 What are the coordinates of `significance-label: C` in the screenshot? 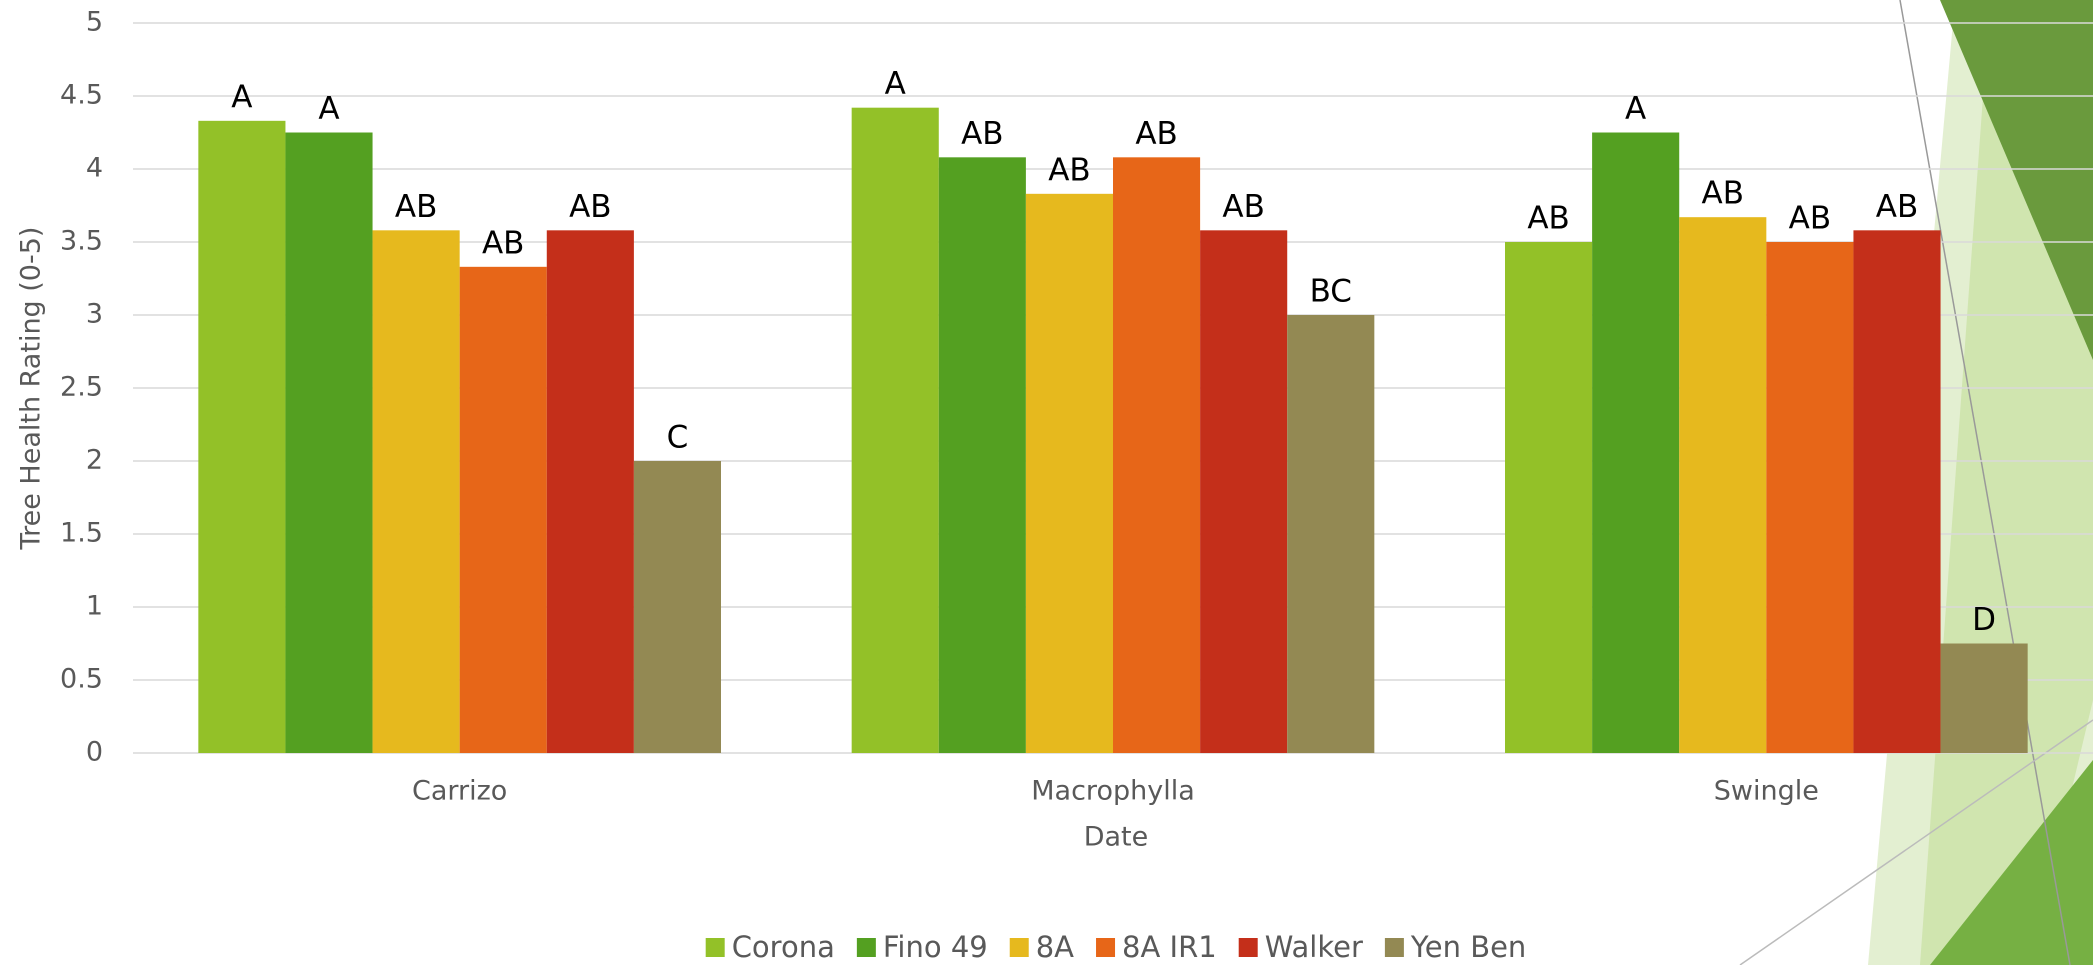 It's located at (678, 438).